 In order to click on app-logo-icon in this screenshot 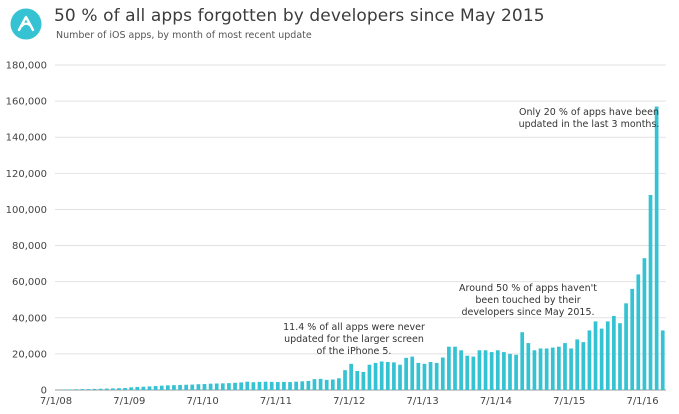, I will do `click(26, 24)`.